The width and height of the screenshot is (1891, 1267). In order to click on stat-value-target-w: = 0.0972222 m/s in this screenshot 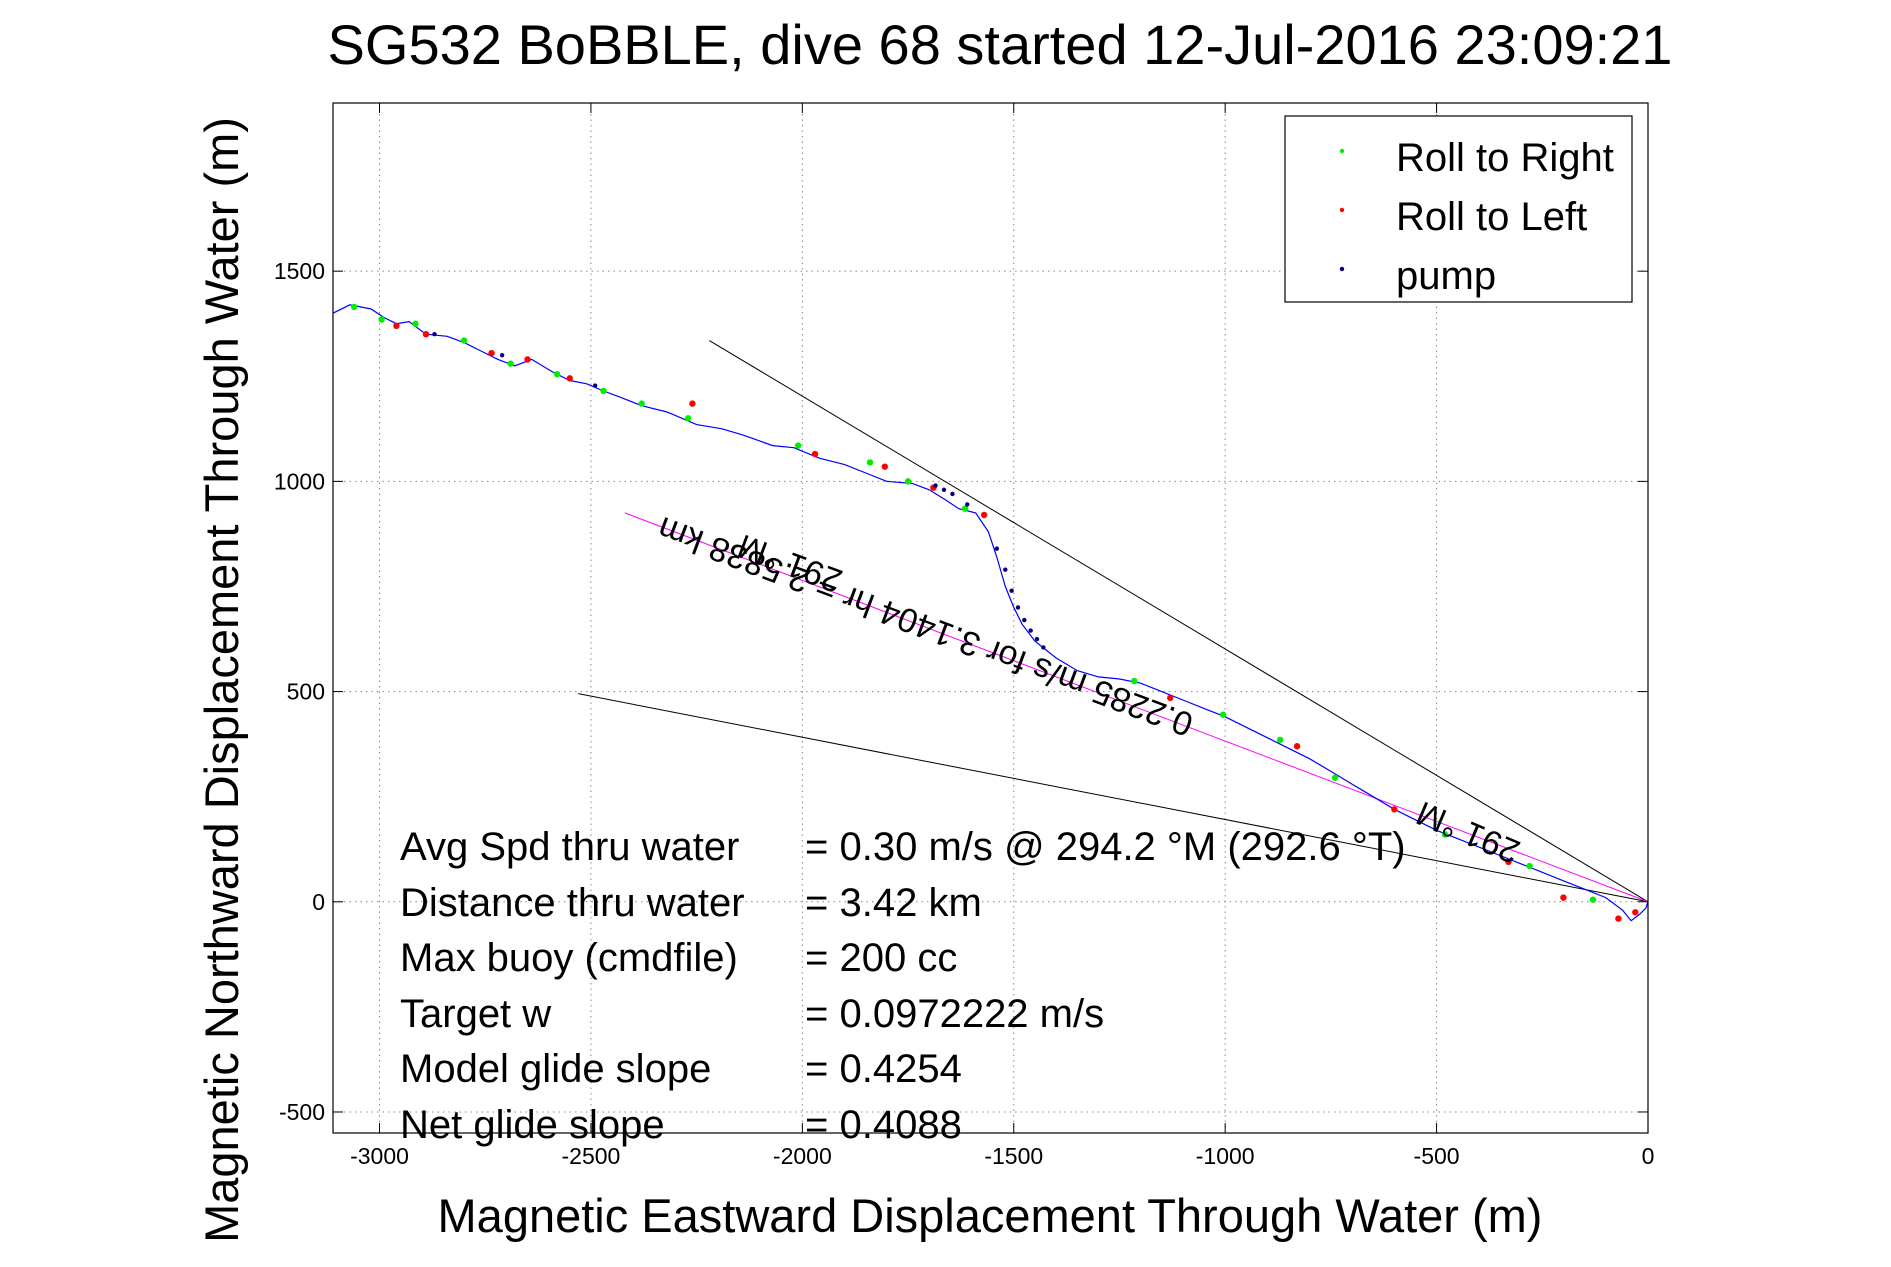, I will do `click(954, 1014)`.